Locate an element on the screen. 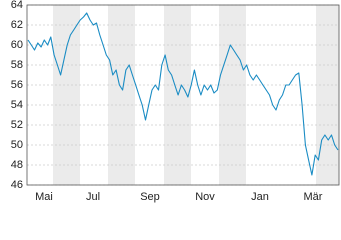 The height and width of the screenshot is (240, 341). x-tick-label: Mär is located at coordinates (313, 197).